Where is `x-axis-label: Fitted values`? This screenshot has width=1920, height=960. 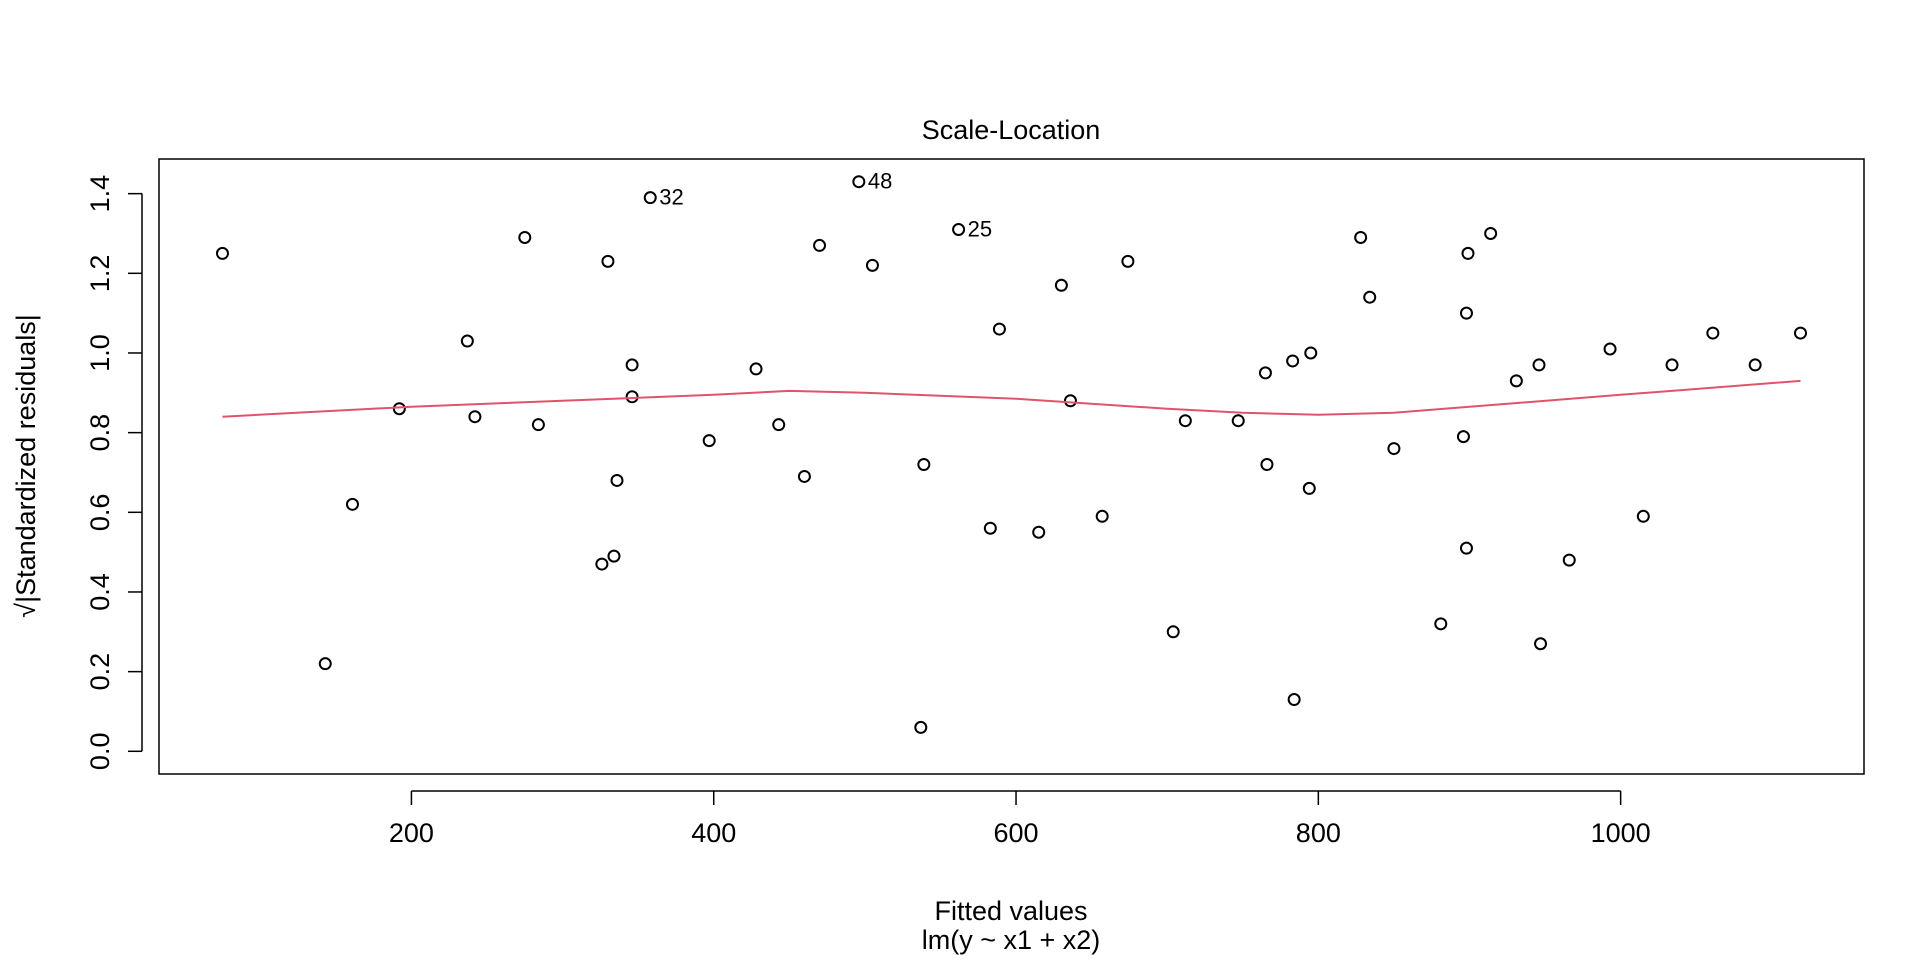 x-axis-label: Fitted values is located at coordinates (1010, 911).